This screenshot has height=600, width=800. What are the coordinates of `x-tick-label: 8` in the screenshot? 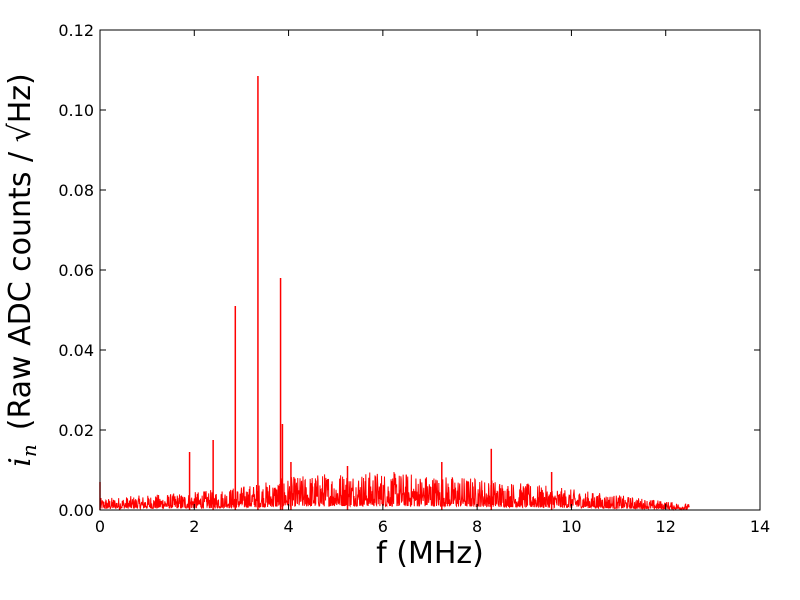 It's located at (477, 526).